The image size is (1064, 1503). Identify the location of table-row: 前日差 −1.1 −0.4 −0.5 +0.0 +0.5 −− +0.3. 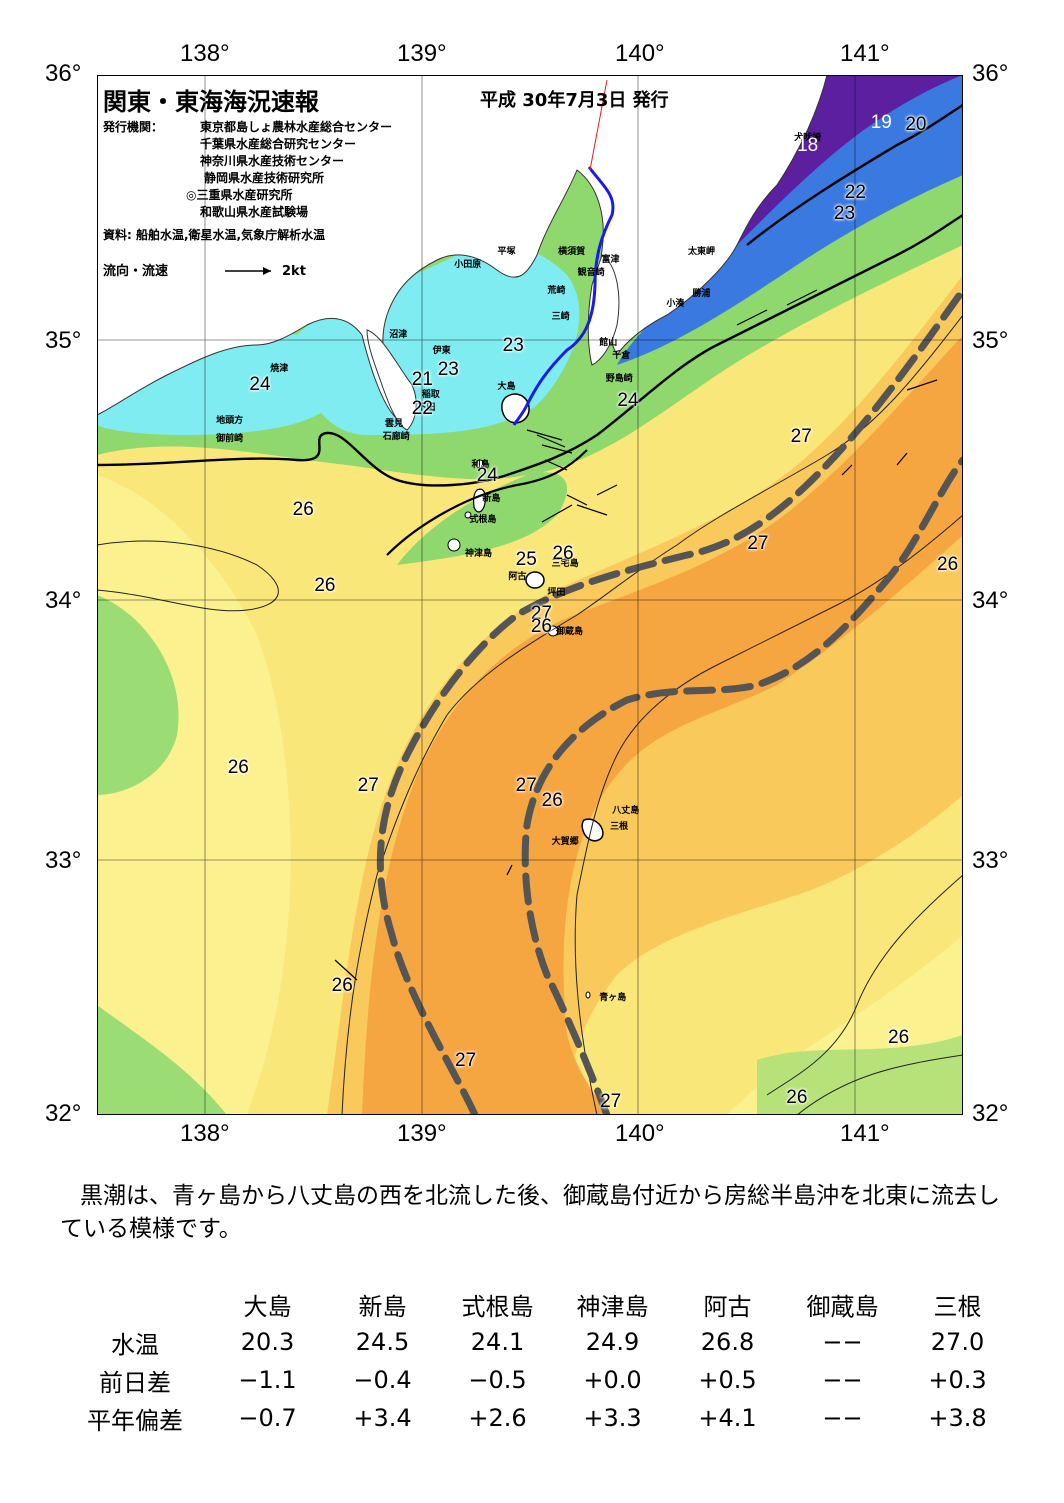
(537, 1380).